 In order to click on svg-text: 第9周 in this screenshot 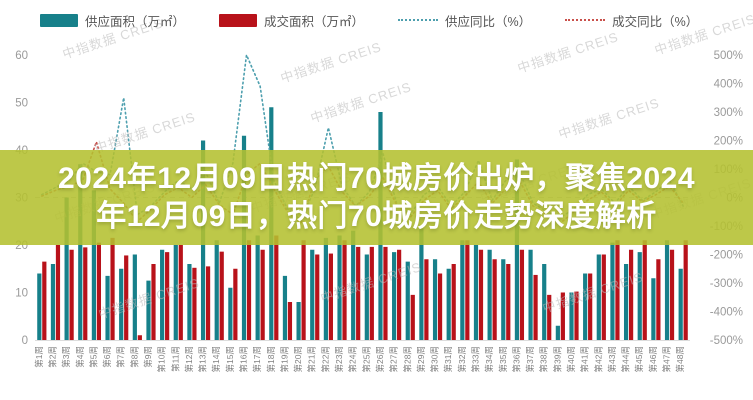, I will do `click(148, 357)`.